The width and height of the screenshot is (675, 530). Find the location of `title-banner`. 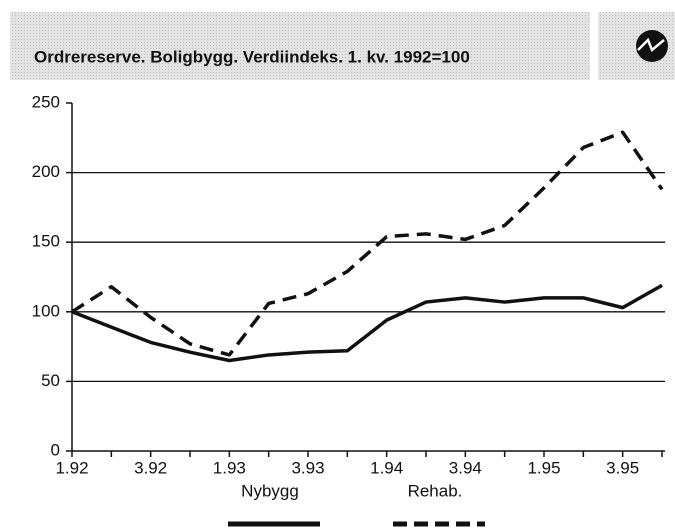

title-banner is located at coordinates (300, 46).